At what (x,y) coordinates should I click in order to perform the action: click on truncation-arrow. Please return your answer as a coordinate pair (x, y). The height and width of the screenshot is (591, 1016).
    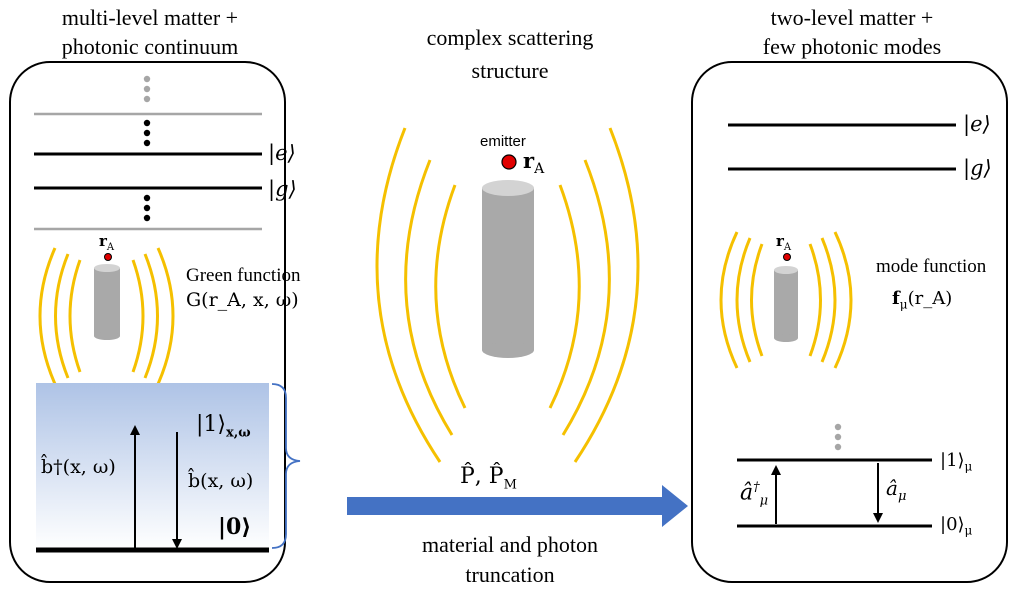
    Looking at the image, I should click on (517, 506).